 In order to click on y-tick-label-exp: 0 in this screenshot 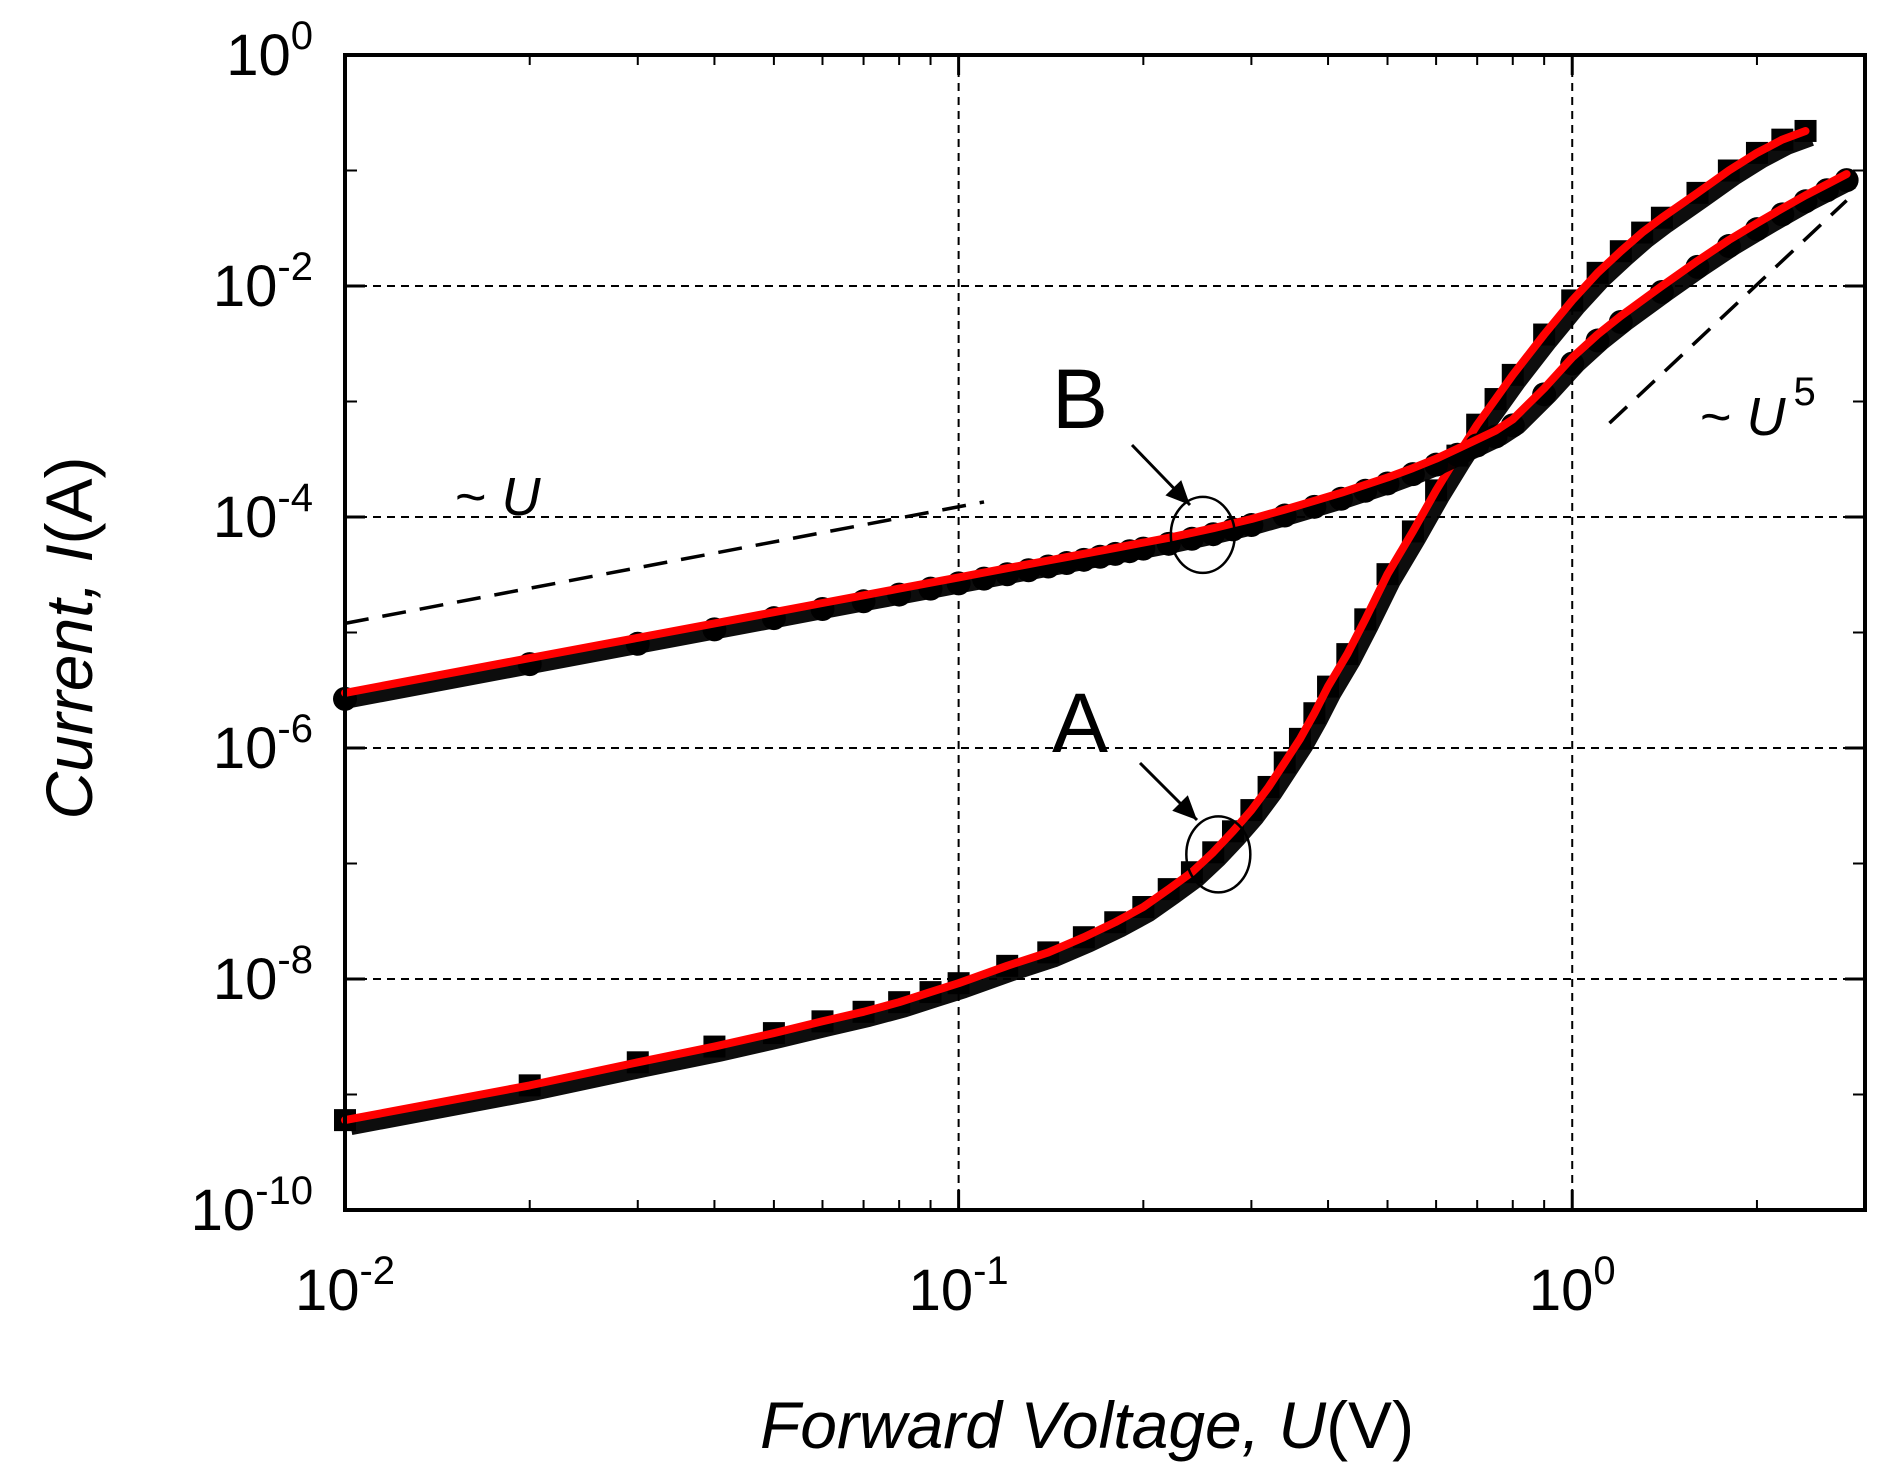, I will do `click(302, 36)`.